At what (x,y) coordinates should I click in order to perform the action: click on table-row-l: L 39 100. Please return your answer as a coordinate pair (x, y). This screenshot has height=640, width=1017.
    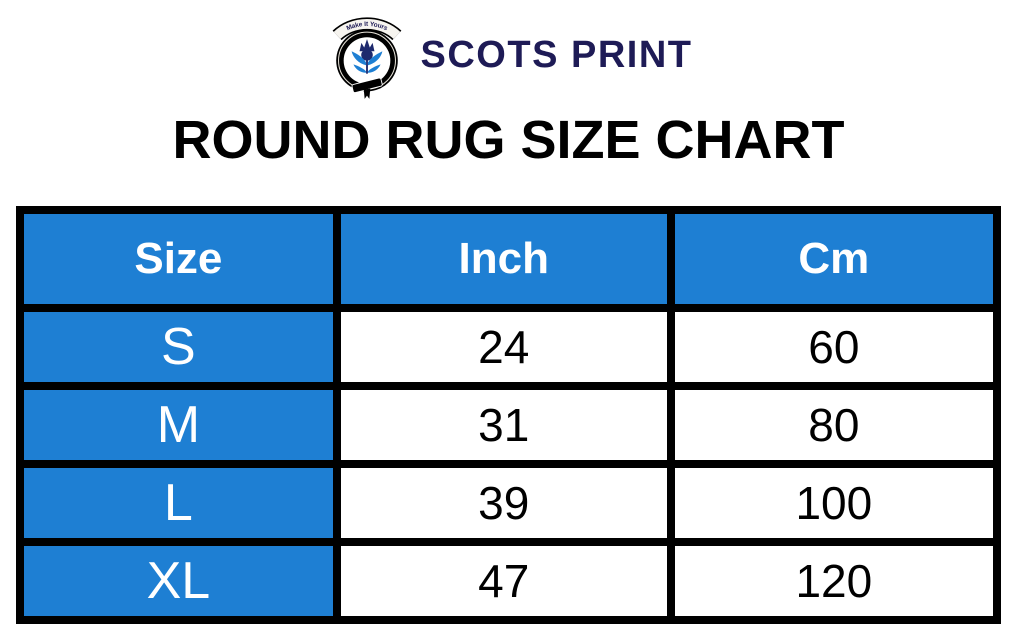
    Looking at the image, I should click on (508, 503).